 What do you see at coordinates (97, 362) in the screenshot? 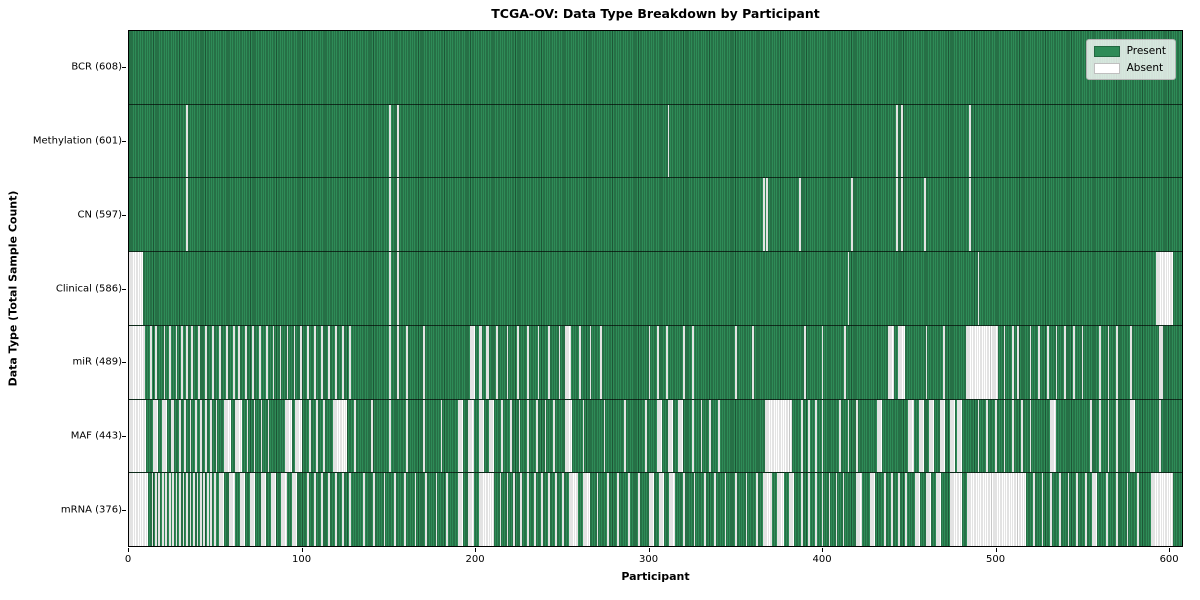
I see `y-tick-label: miR (489)` at bounding box center [97, 362].